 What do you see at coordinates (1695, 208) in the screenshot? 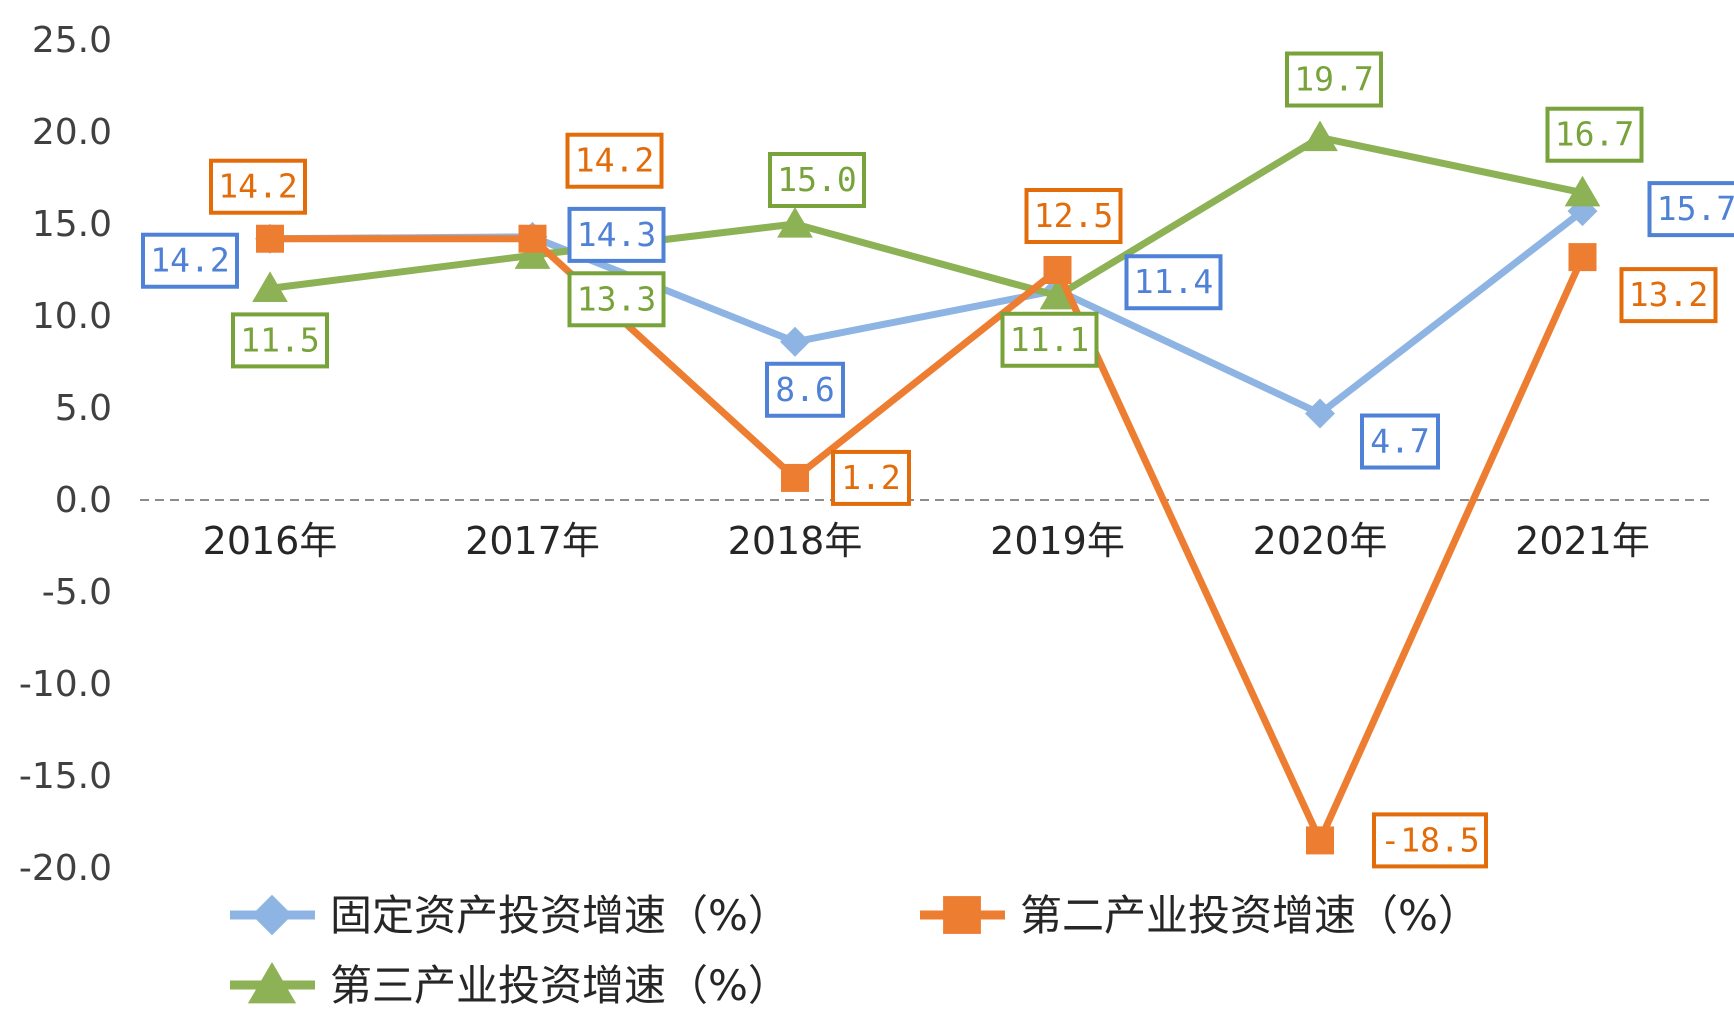
I see `data-label: 15.7` at bounding box center [1695, 208].